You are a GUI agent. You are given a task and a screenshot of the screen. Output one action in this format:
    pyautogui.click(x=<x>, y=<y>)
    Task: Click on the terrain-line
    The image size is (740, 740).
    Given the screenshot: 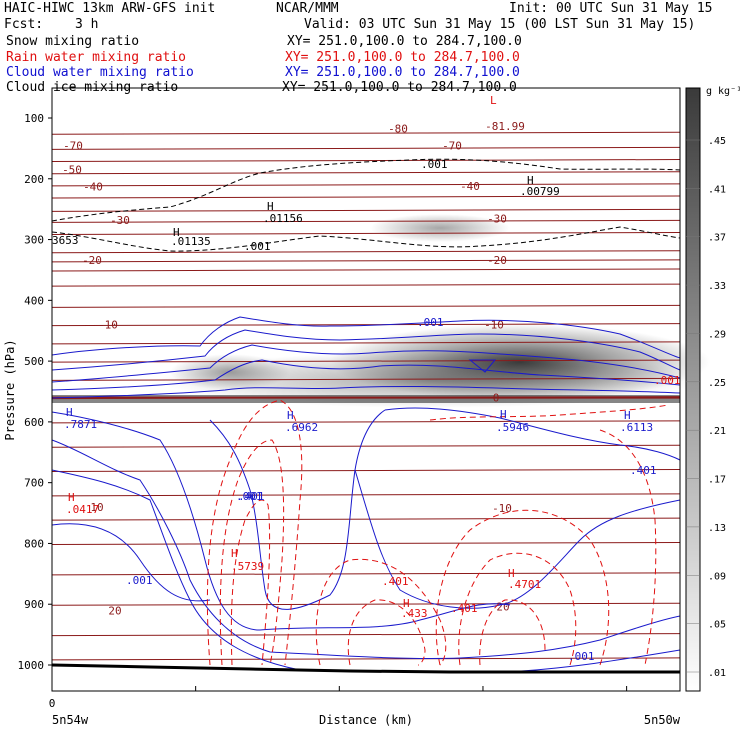 What is the action you would take?
    pyautogui.click(x=365, y=668)
    